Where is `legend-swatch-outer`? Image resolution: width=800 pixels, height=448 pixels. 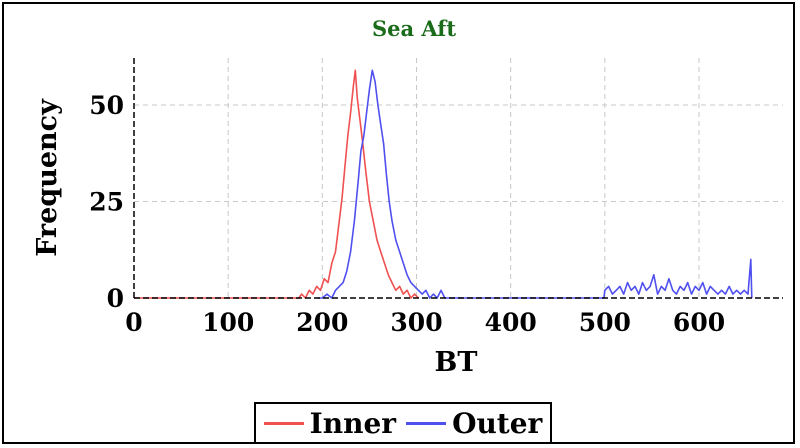
legend-swatch-outer is located at coordinates (426, 423).